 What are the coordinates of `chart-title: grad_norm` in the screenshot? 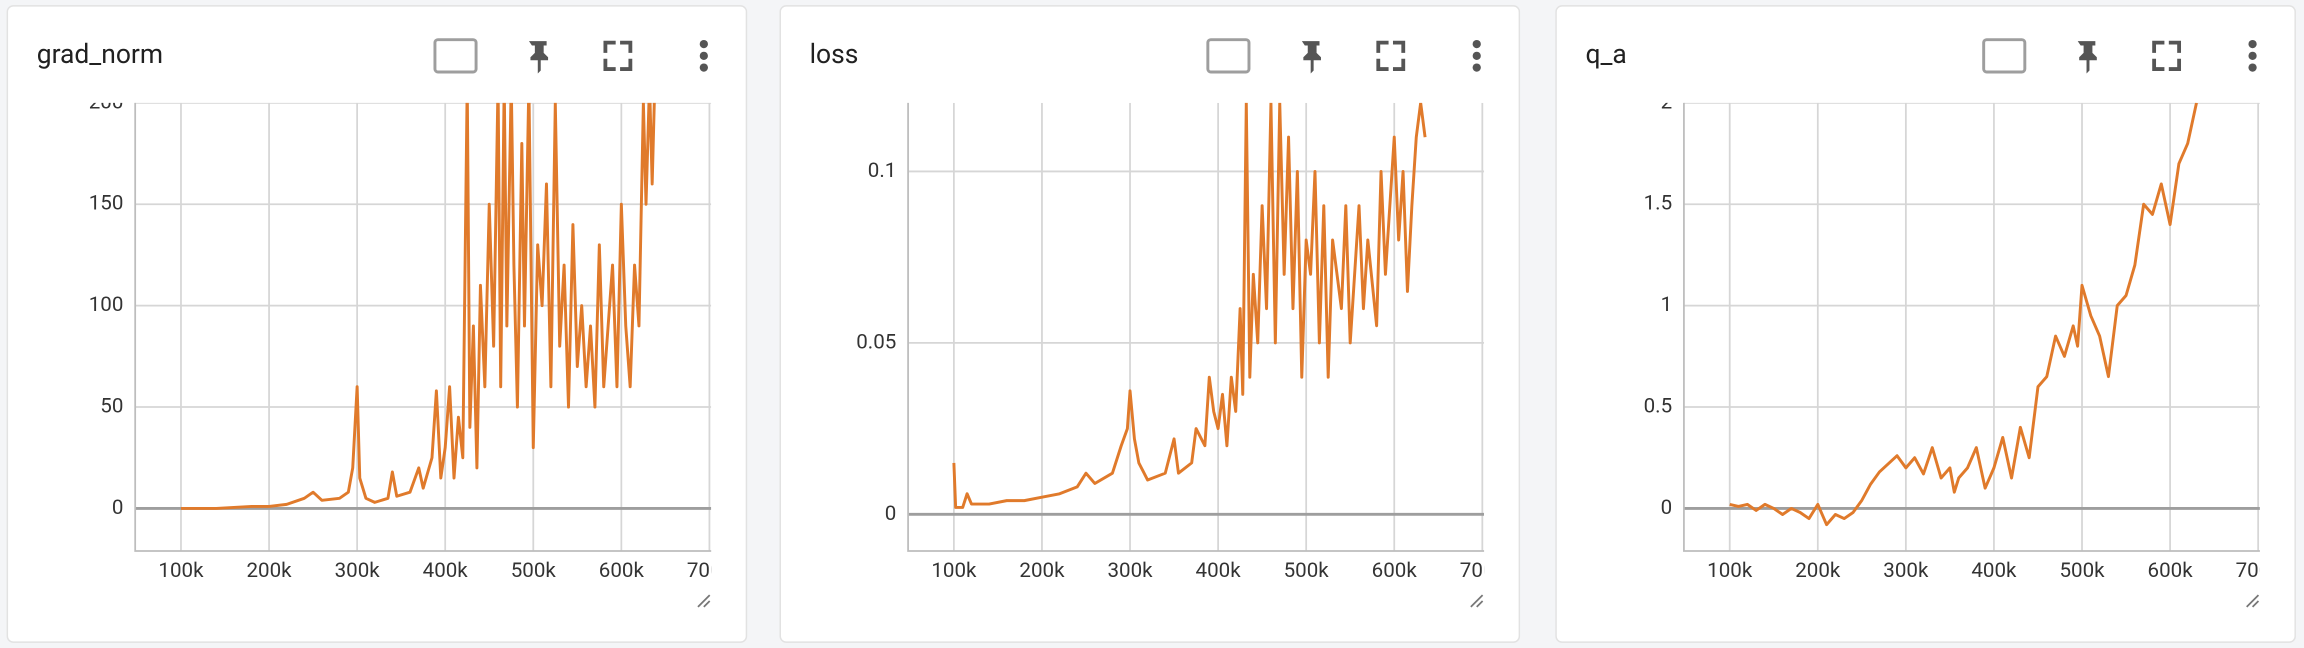 It's located at (100, 54).